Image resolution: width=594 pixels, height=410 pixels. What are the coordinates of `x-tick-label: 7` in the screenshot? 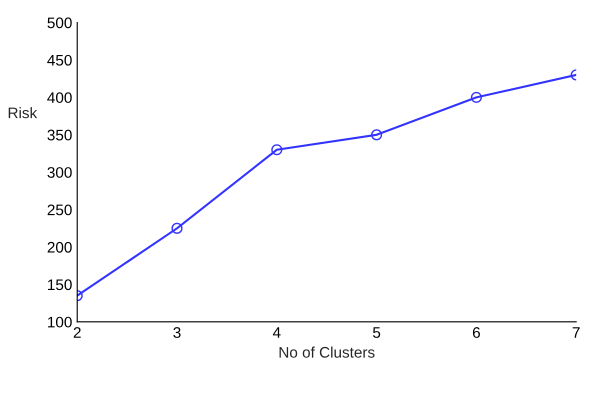 It's located at (576, 332).